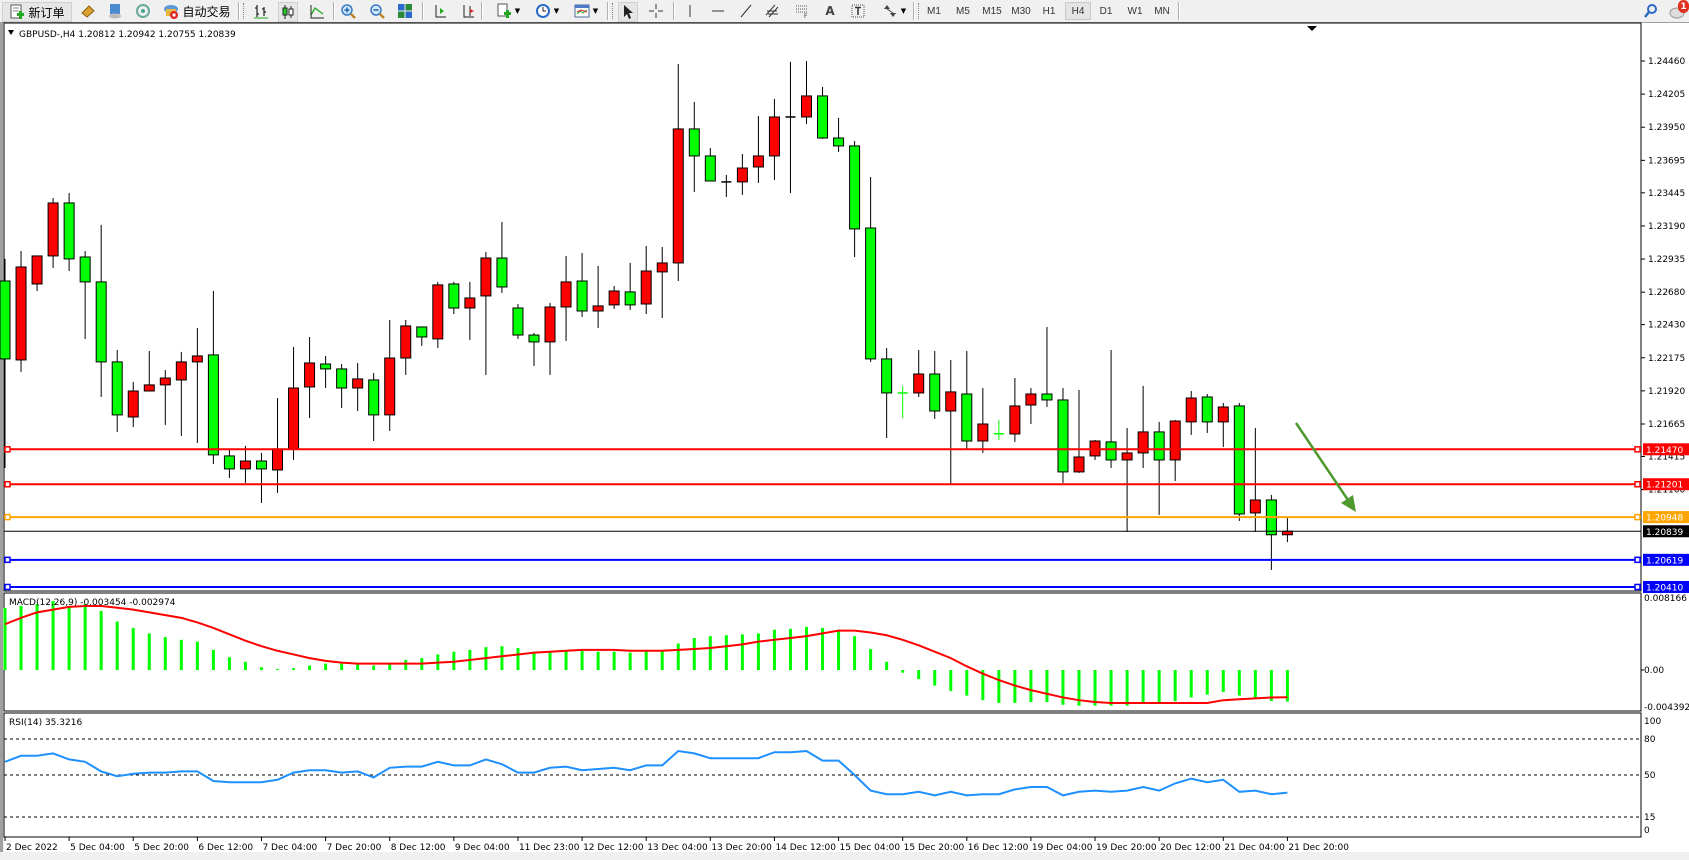 The image size is (1689, 860). I want to click on timeframe-m30: M30, so click(1021, 11).